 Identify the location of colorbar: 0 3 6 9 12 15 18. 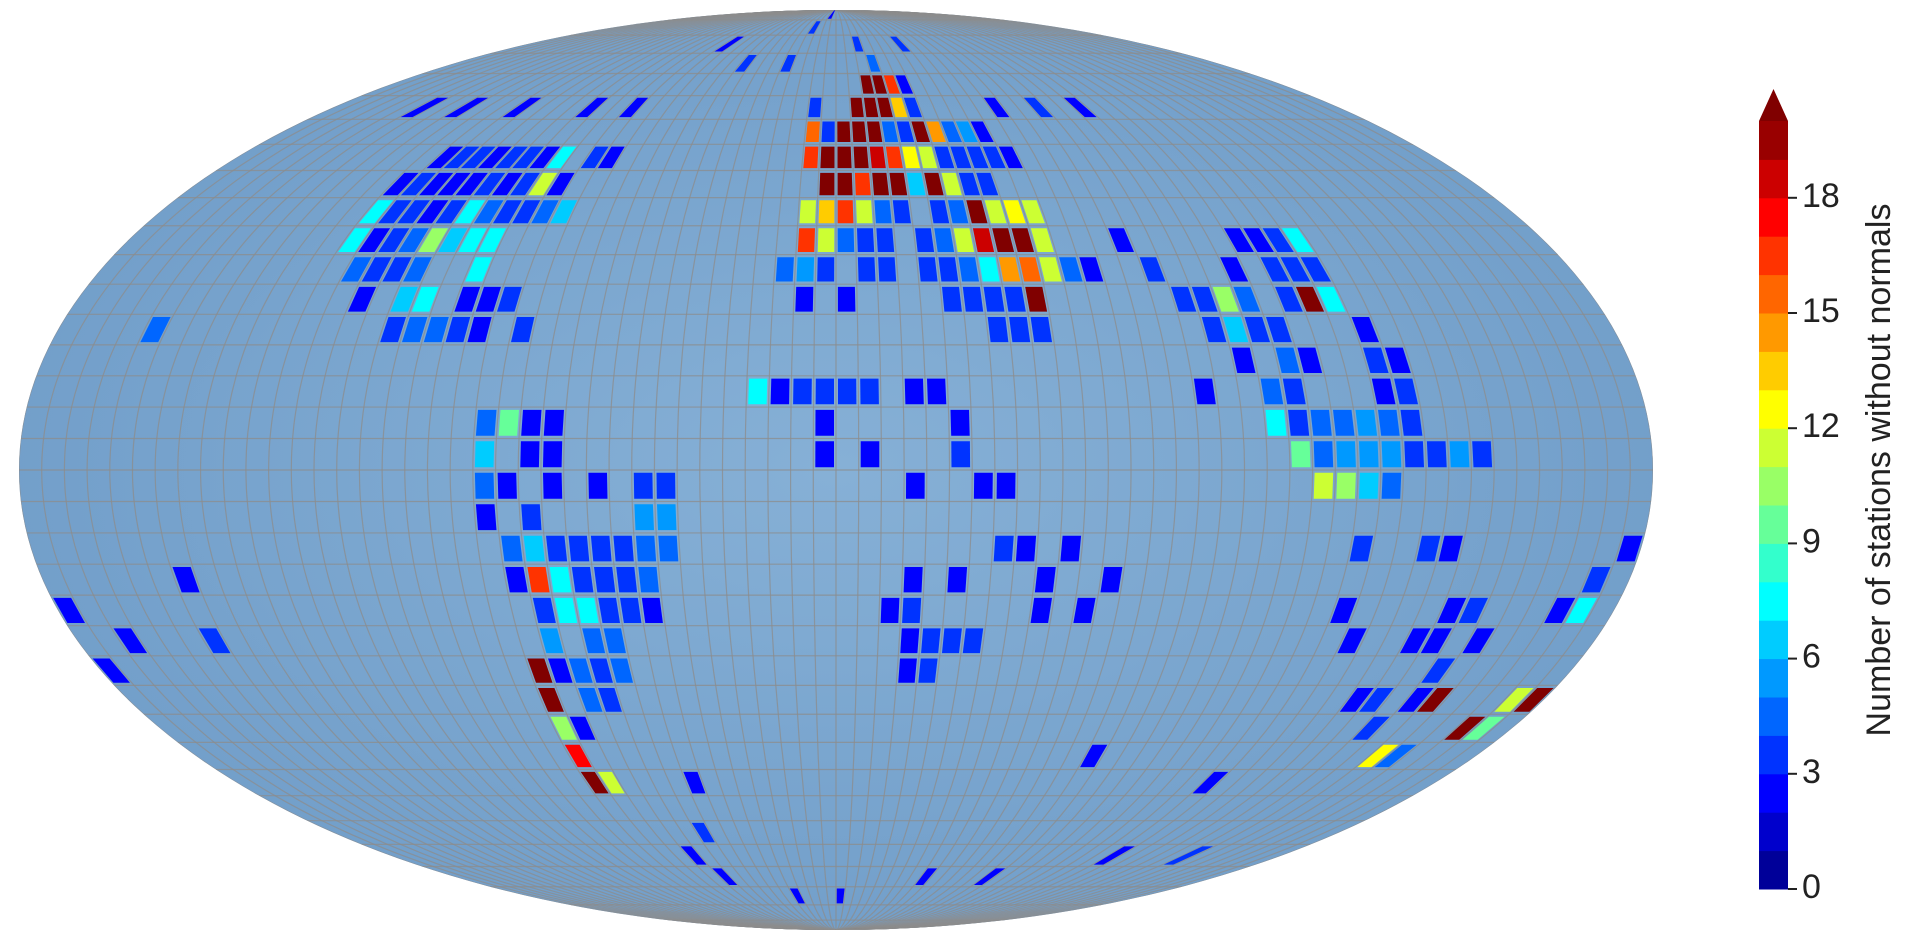
(1799, 497).